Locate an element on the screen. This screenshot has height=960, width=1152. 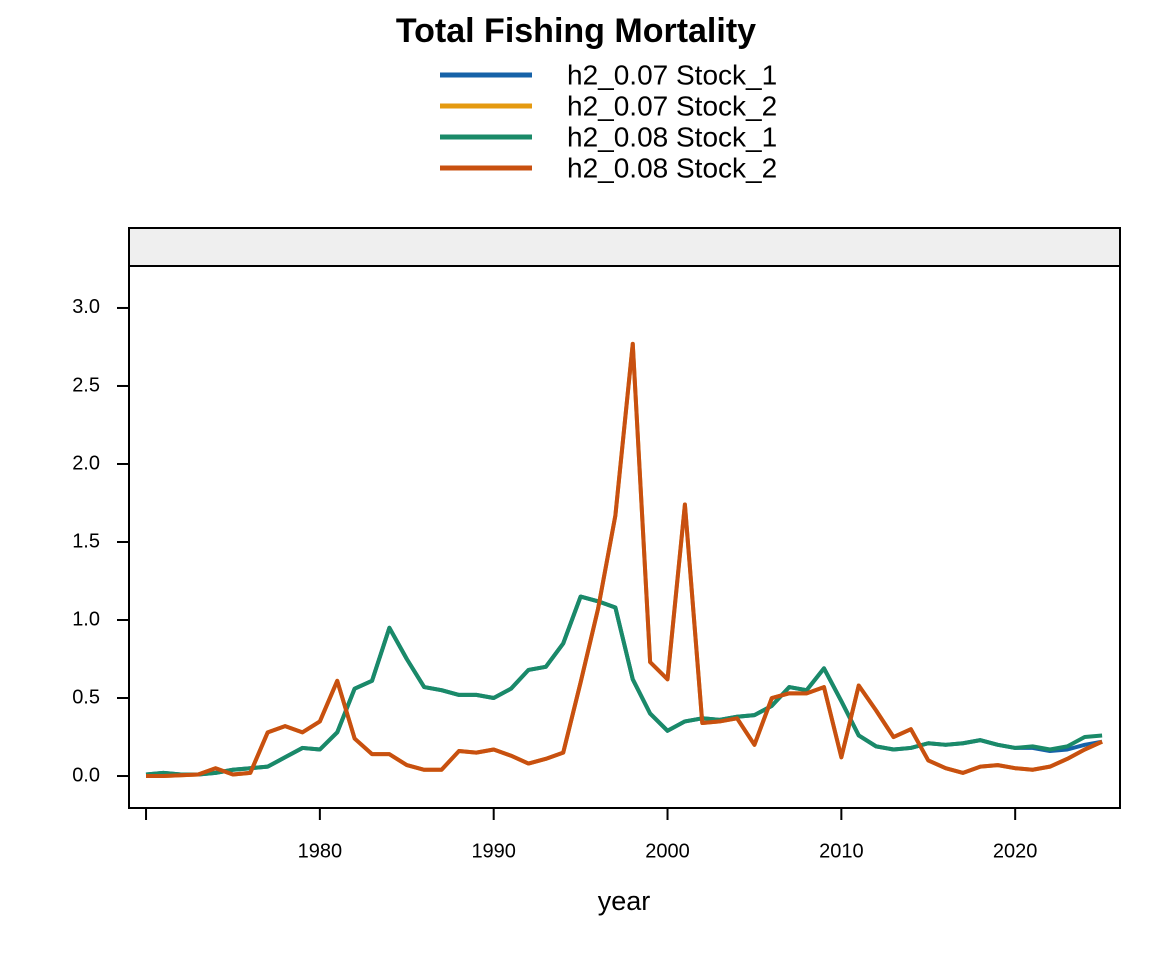
y-tick-label: 0.5 is located at coordinates (86, 697).